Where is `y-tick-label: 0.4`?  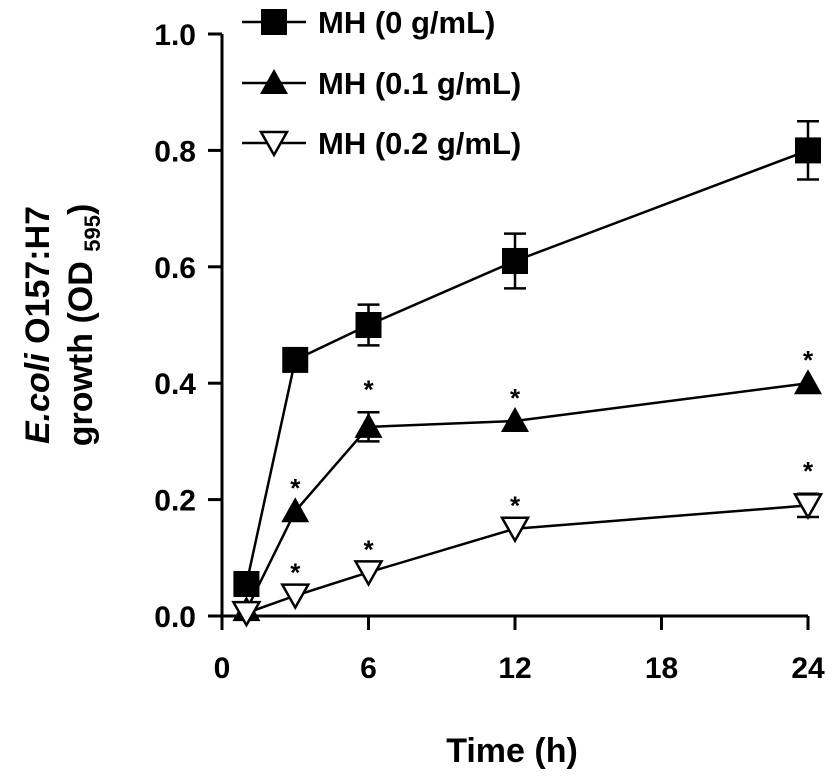 y-tick-label: 0.4 is located at coordinates (175, 384).